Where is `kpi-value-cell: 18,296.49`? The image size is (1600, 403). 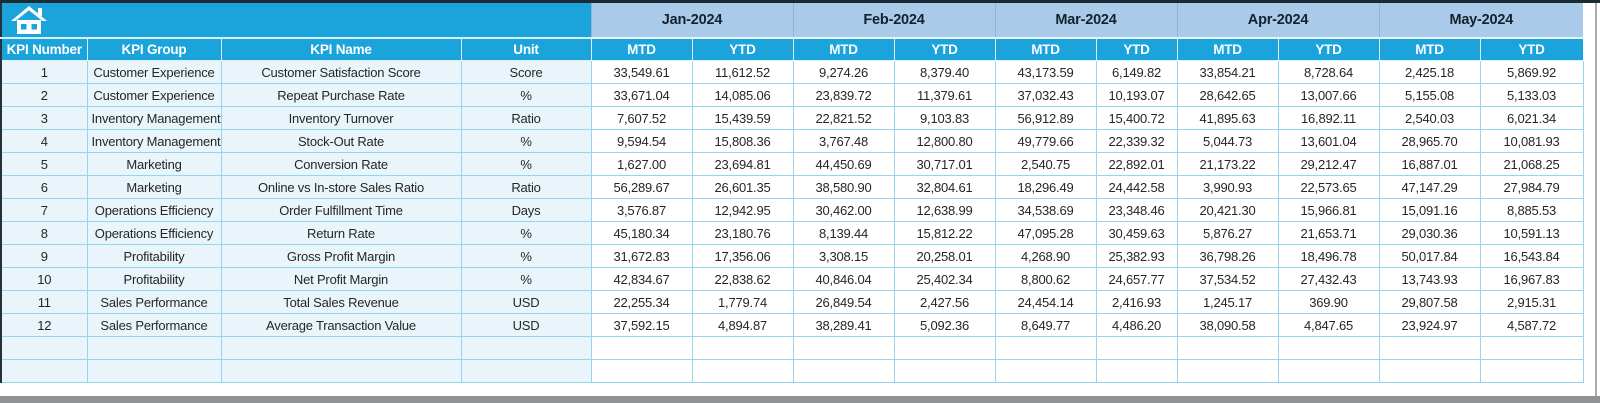 kpi-value-cell: 18,296.49 is located at coordinates (1045, 187).